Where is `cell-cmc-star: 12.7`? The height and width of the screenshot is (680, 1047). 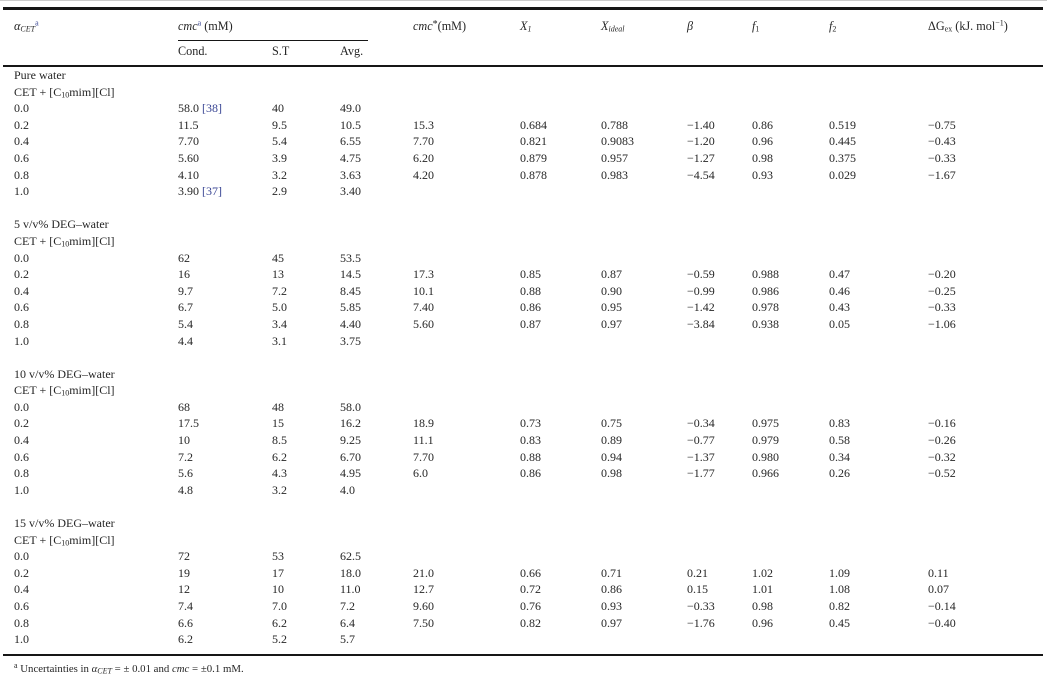
cell-cmc-star: 12.7 is located at coordinates (424, 589).